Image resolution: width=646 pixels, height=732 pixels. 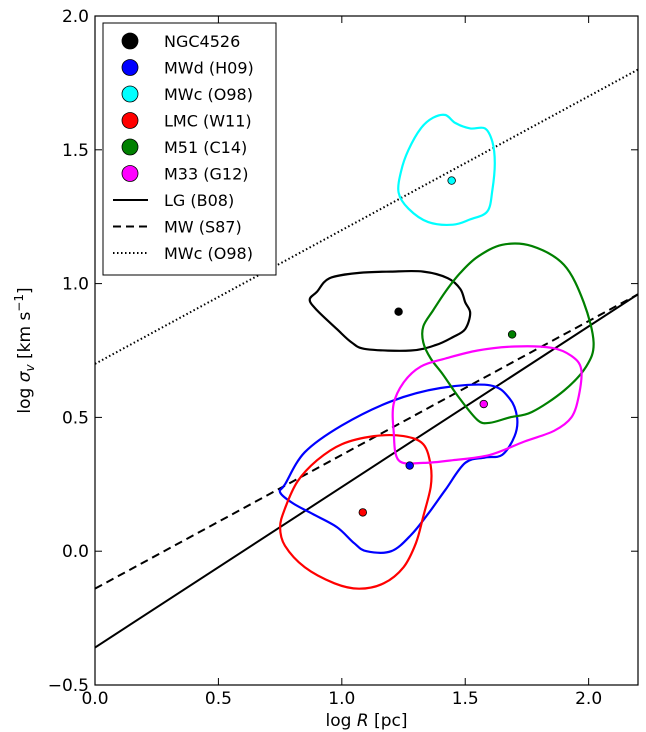 What do you see at coordinates (451, 180) in the screenshot?
I see `point-mwc-o98` at bounding box center [451, 180].